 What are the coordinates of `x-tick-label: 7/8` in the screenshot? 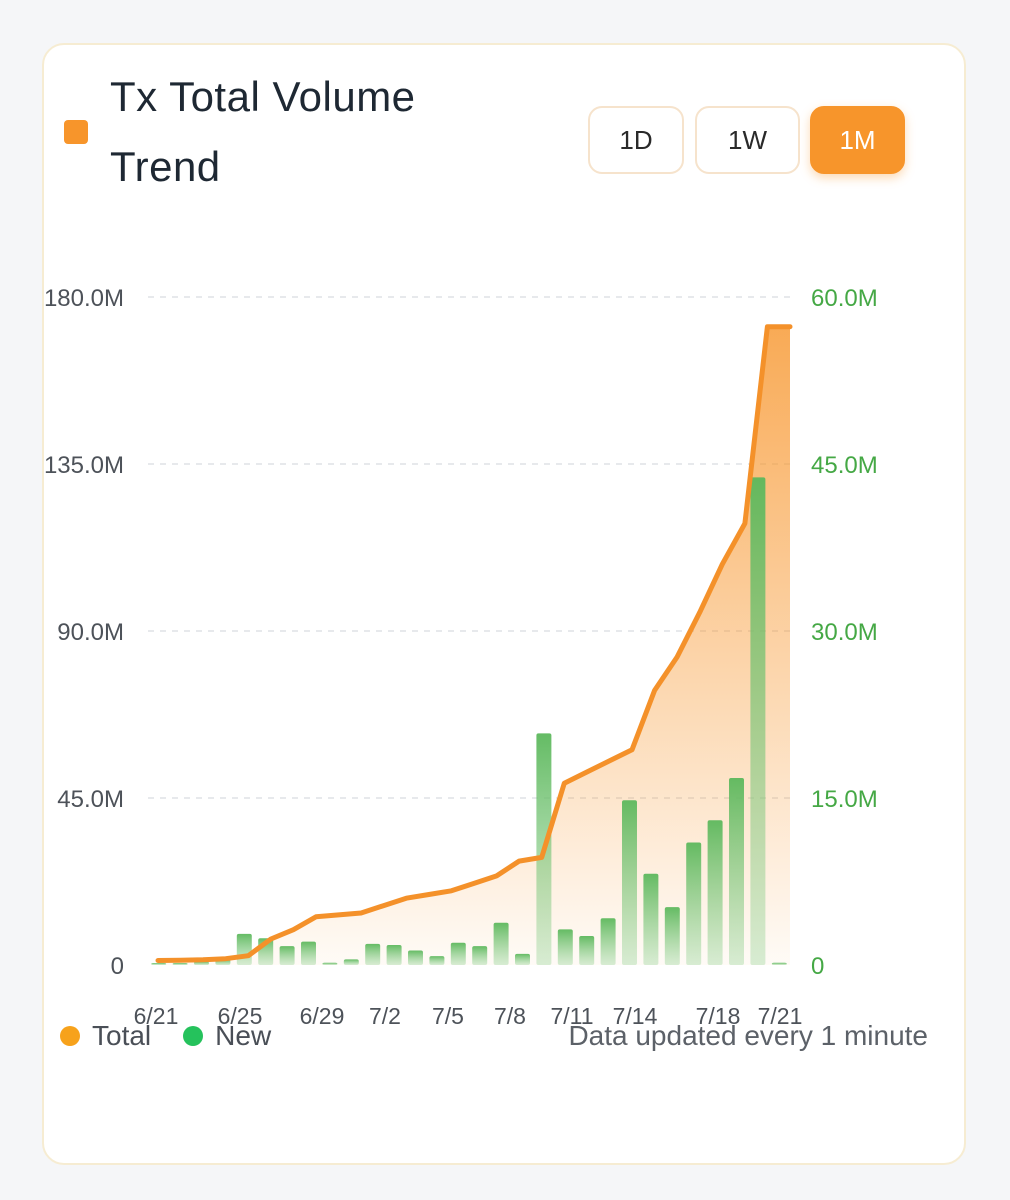 It's located at (510, 1016).